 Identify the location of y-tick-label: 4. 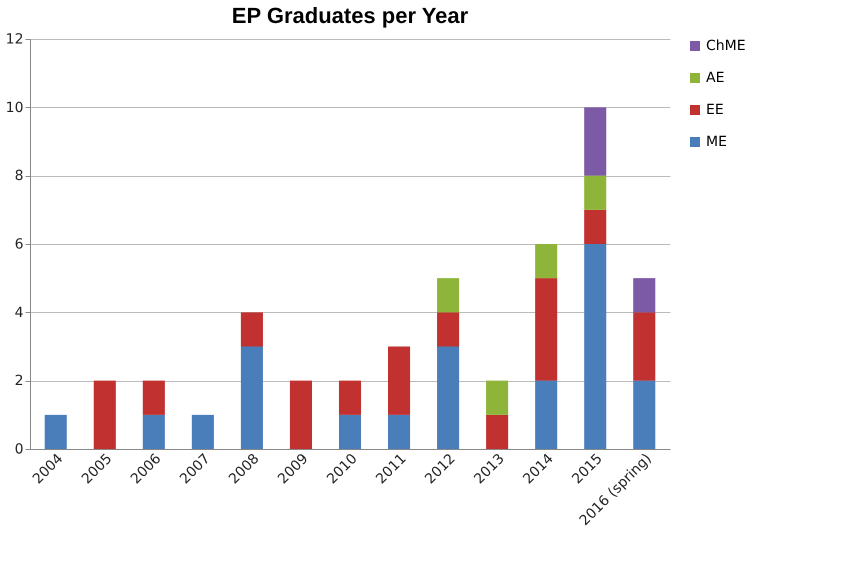
(19, 312).